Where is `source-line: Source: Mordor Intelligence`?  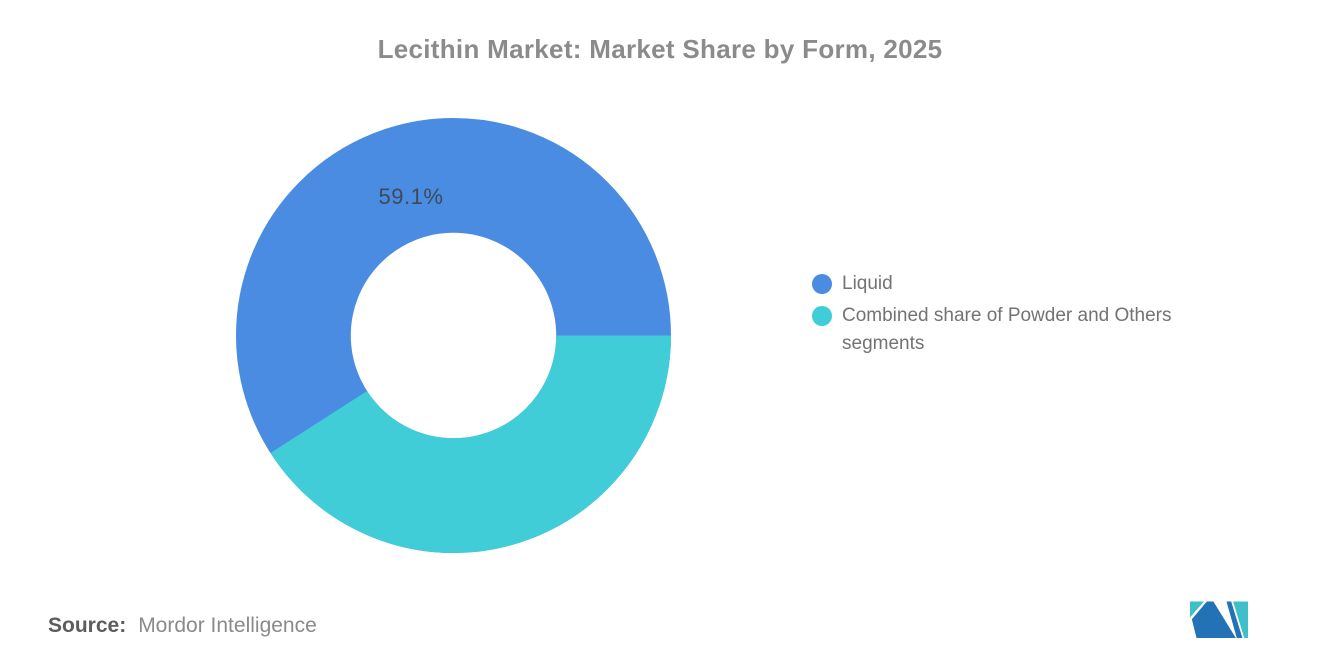 source-line: Source: Mordor Intelligence is located at coordinates (182, 626).